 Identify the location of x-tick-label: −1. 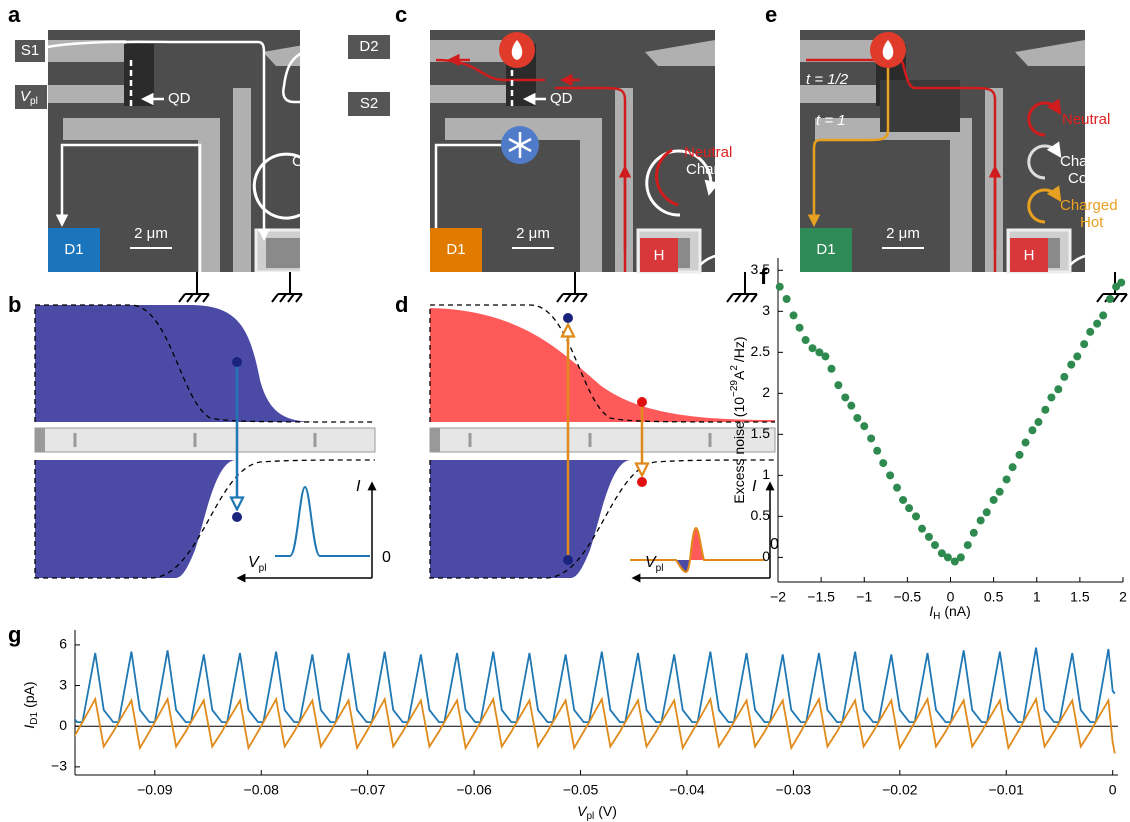
(864, 597).